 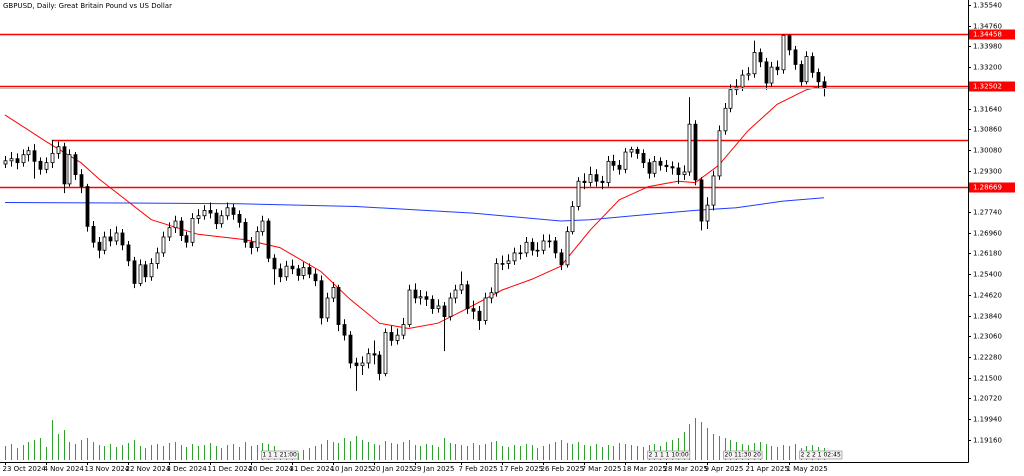 What do you see at coordinates (987, 296) in the screenshot?
I see `y-tick-label: 1.24620` at bounding box center [987, 296].